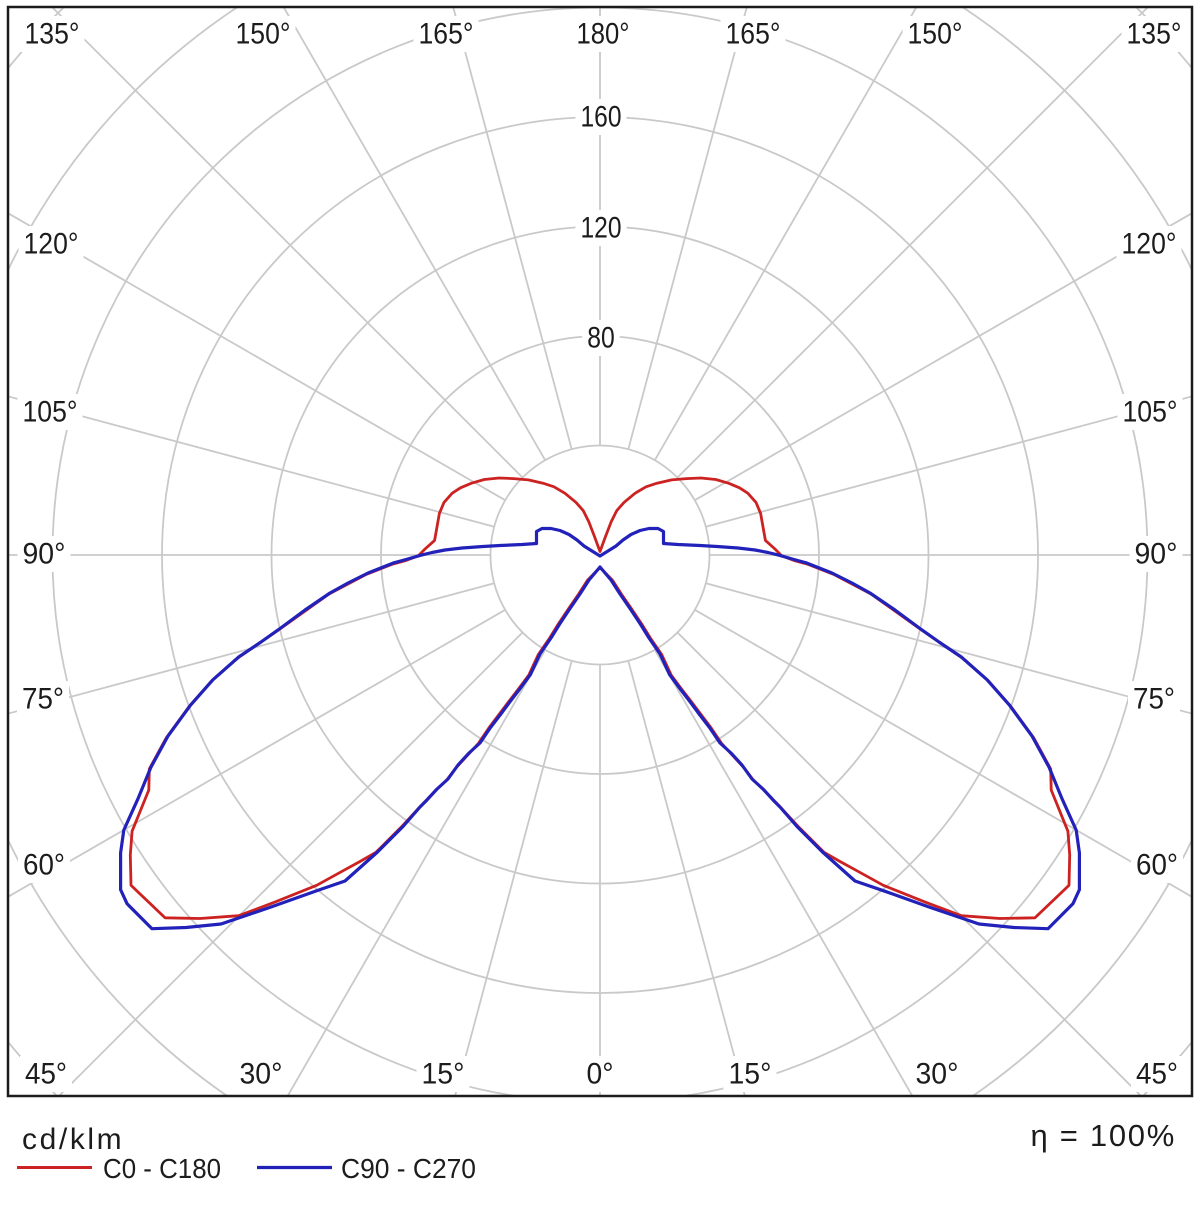 Image resolution: width=1200 pixels, height=1205 pixels. Describe the element at coordinates (600, 1074) in the screenshot. I see `svg-text: 0°` at that location.